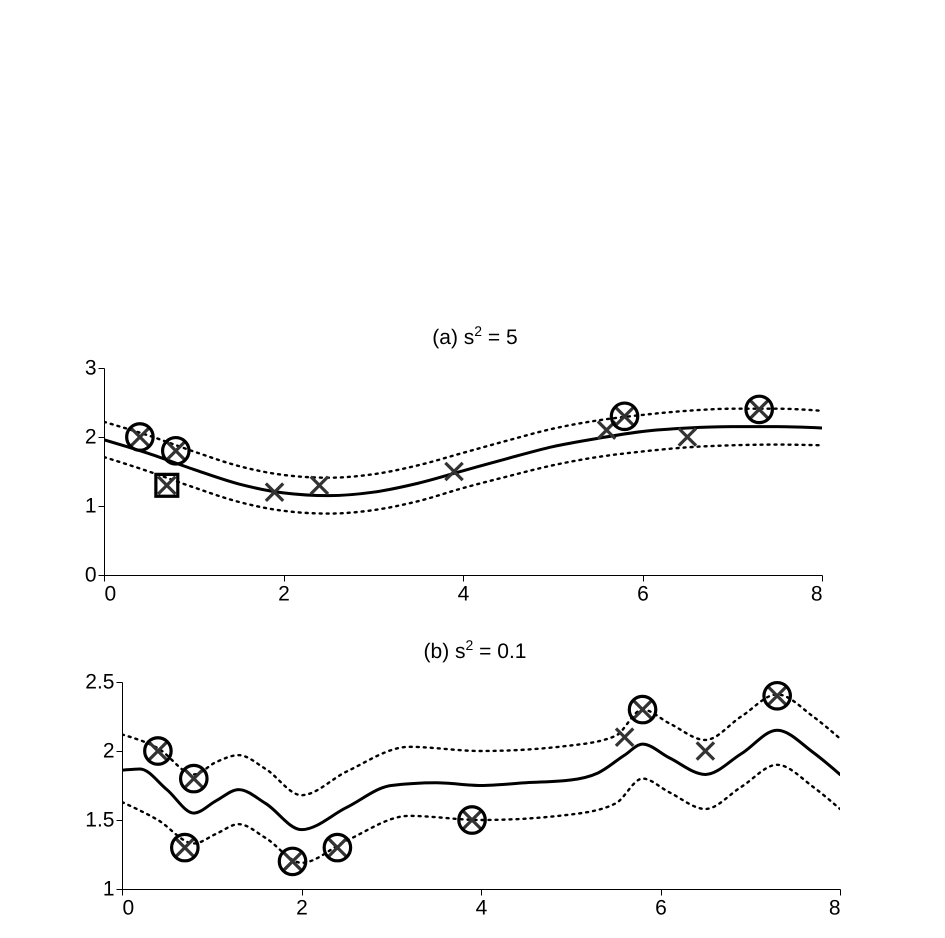  Describe the element at coordinates (99, 682) in the screenshot. I see `y-tick-label: 2.5` at that location.